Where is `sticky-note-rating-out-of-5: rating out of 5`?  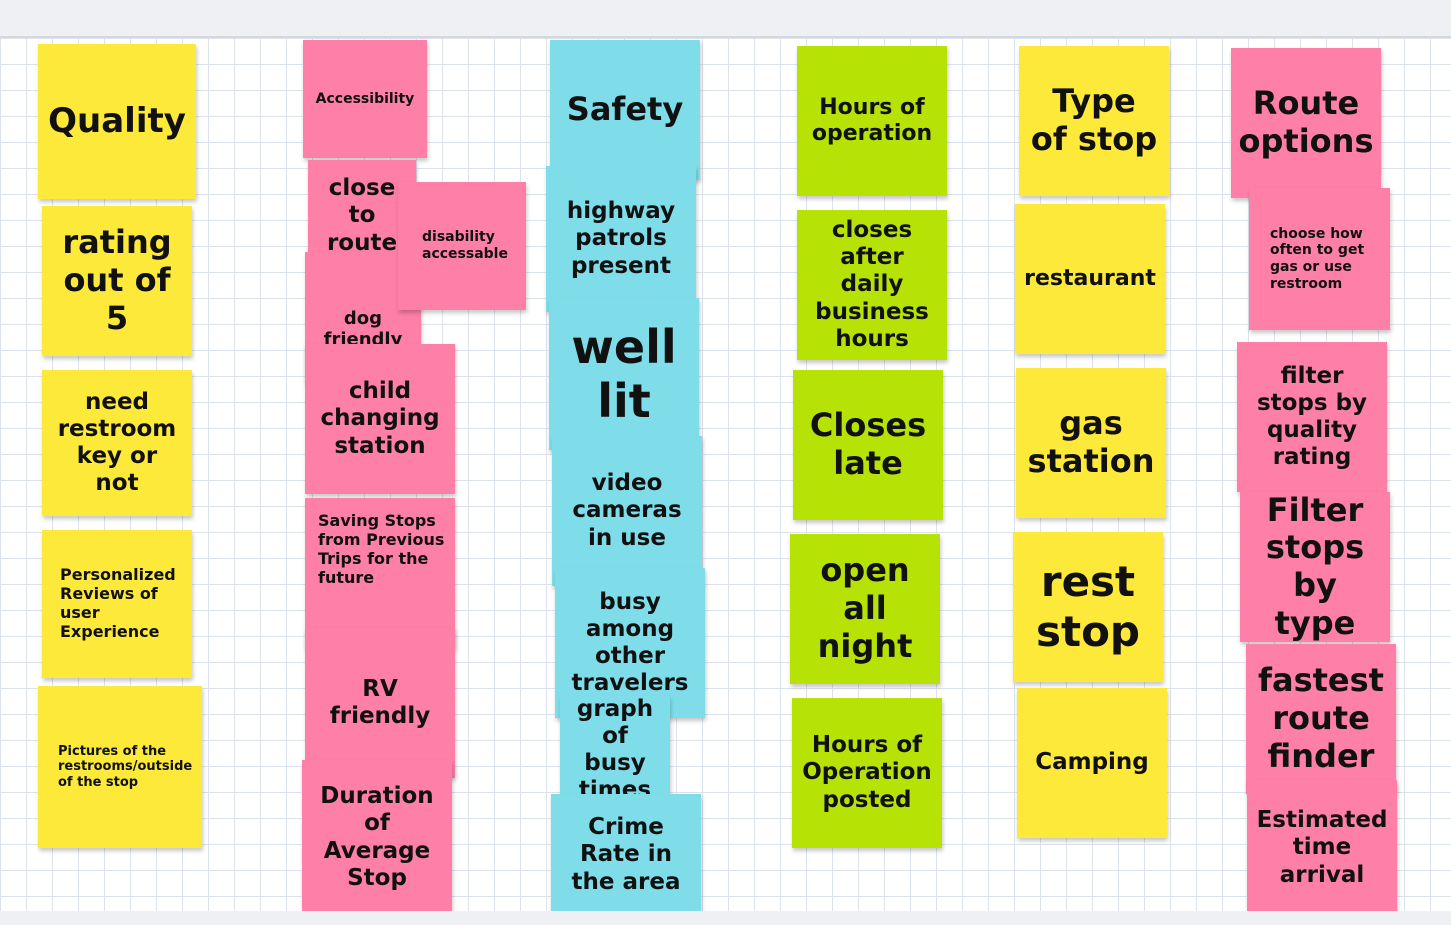
sticky-note-rating-out-of-5: rating out of 5 is located at coordinates (117, 281).